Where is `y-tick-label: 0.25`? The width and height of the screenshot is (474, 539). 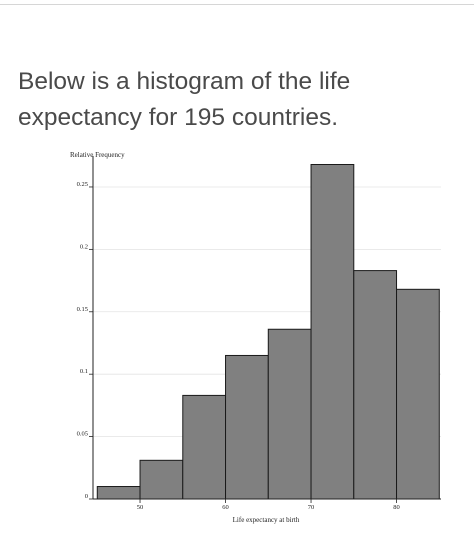 y-tick-label: 0.25 is located at coordinates (82, 184).